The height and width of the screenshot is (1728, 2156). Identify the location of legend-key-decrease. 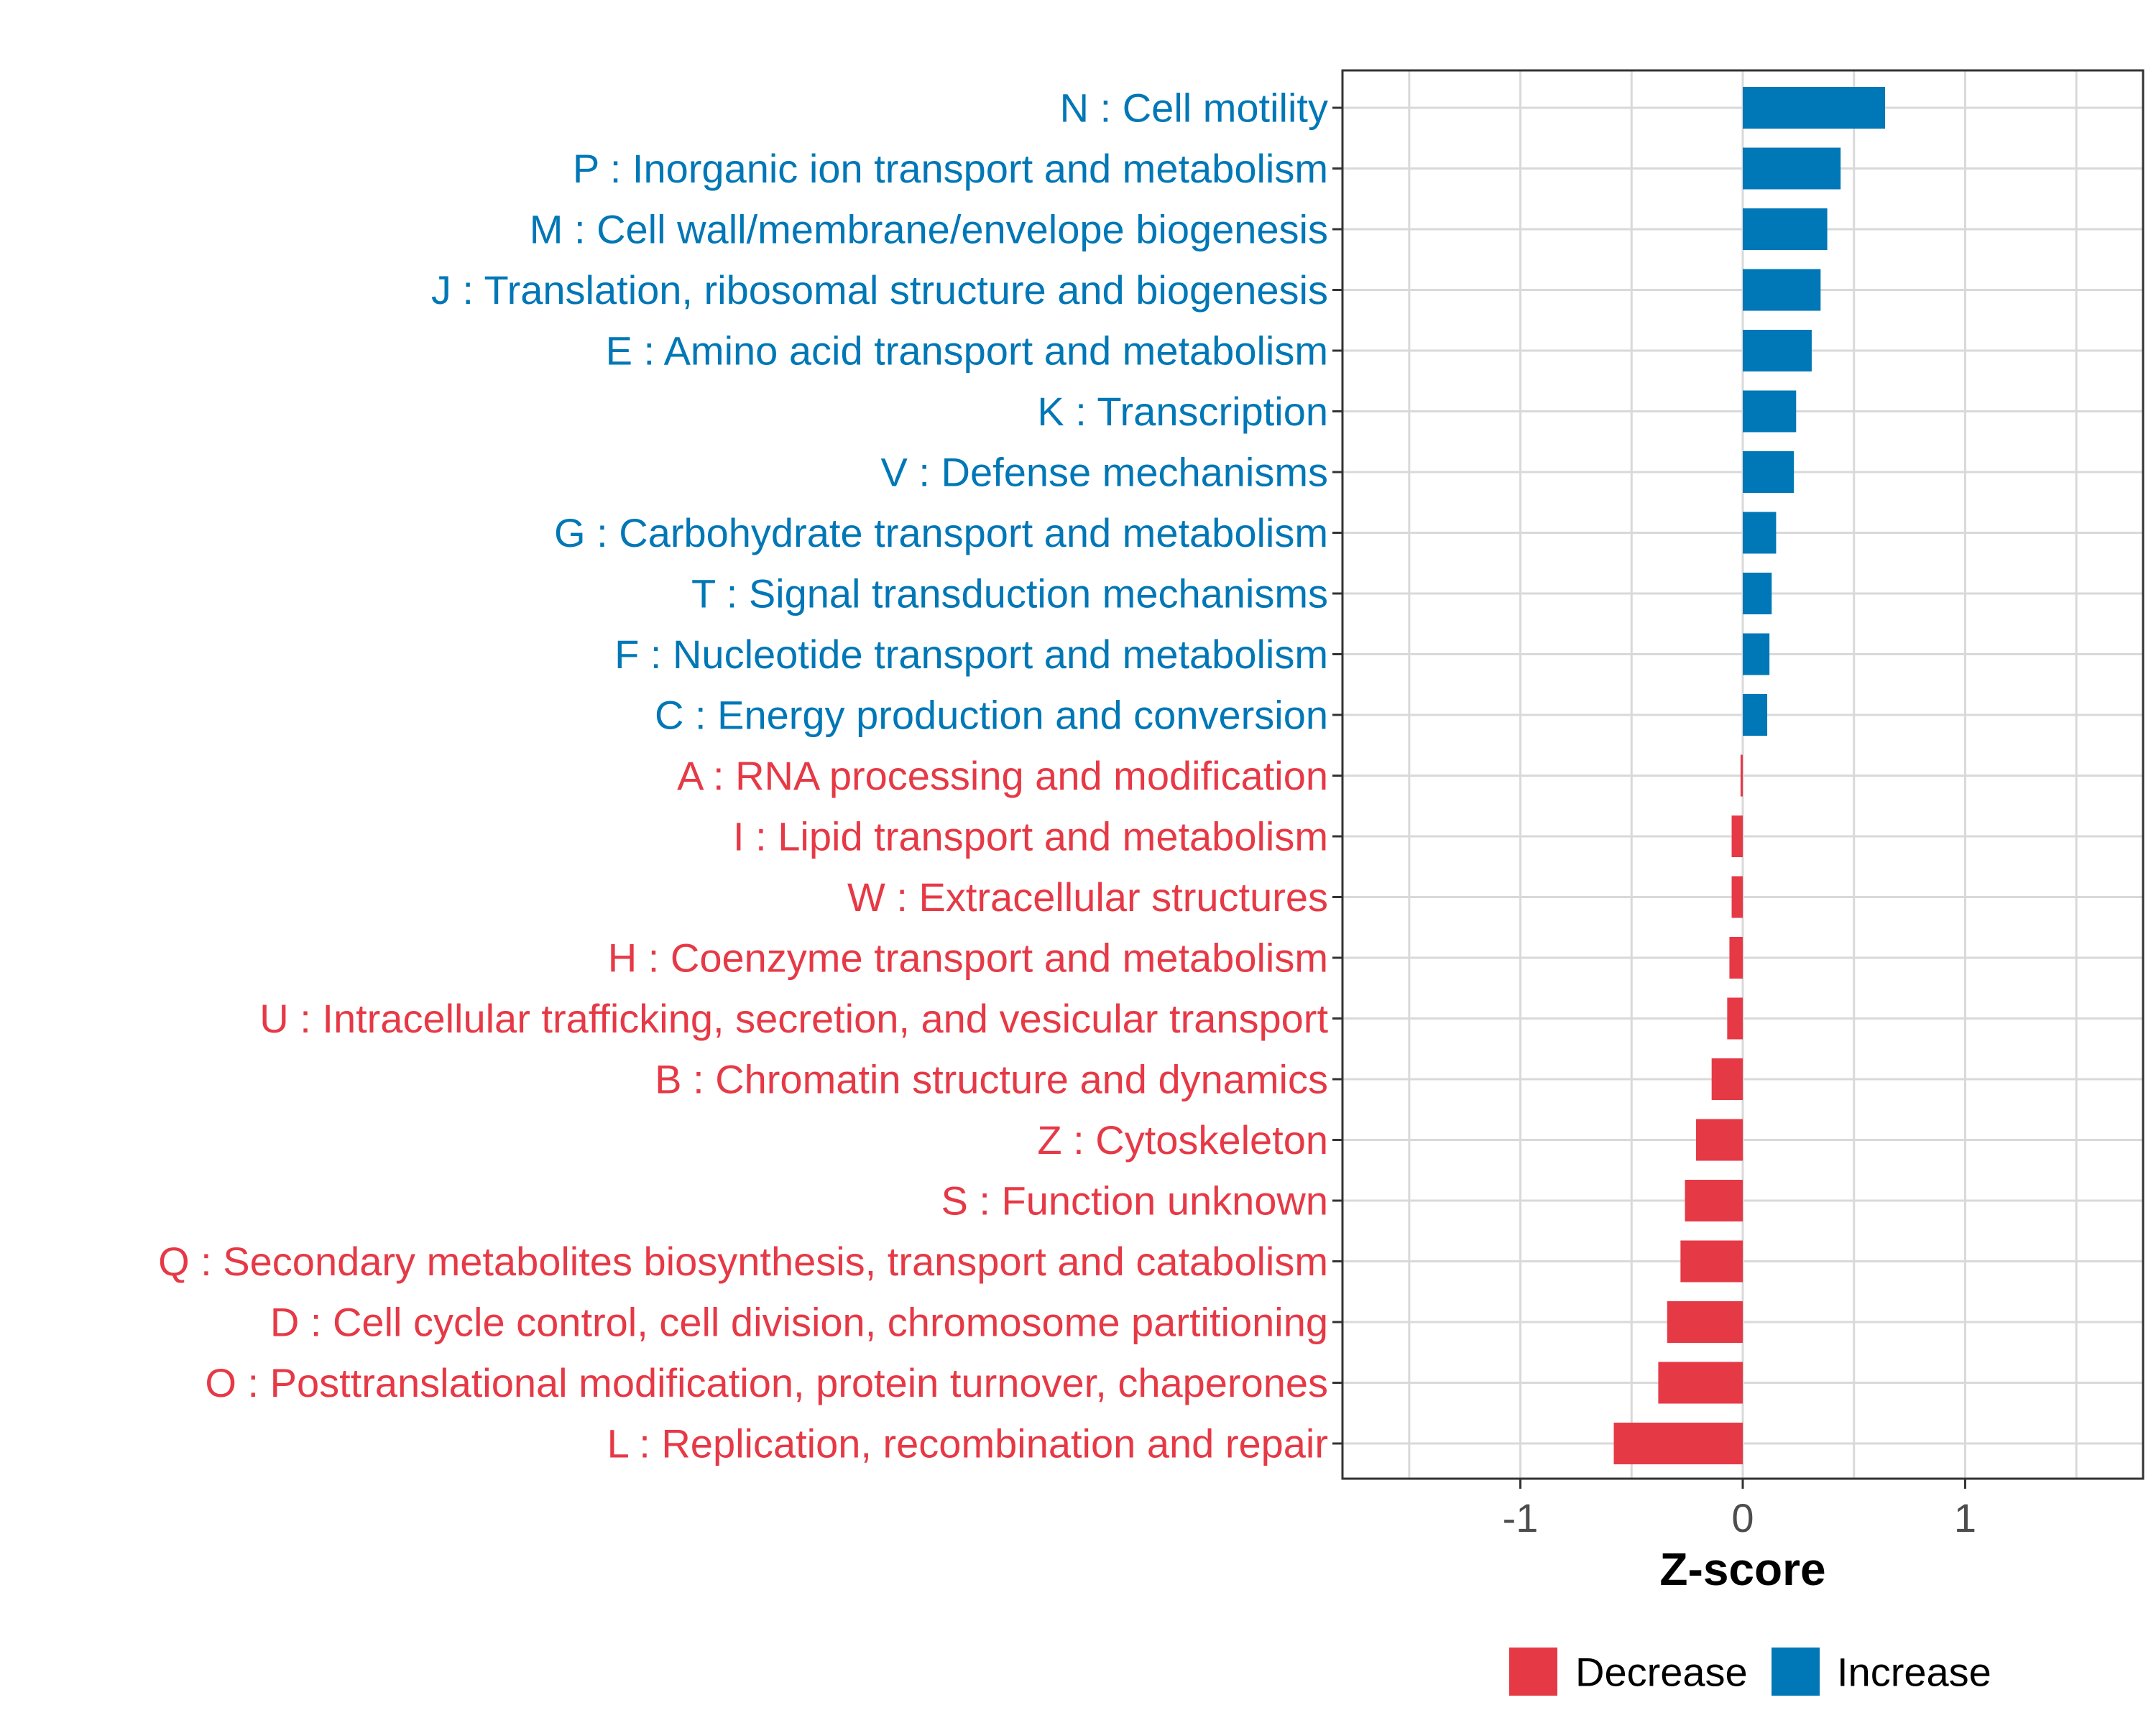
(1533, 1672).